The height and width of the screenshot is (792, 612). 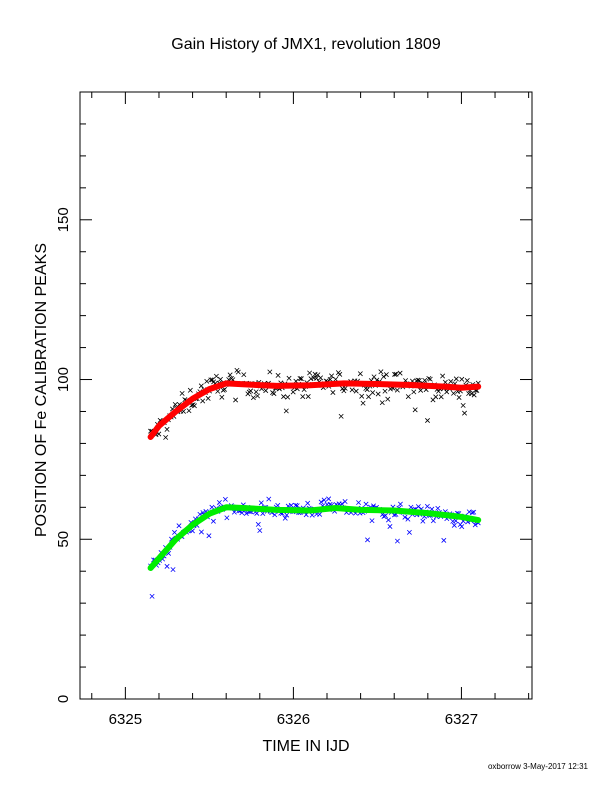 What do you see at coordinates (306, 44) in the screenshot?
I see `chart-title: Gain History of JMX1, revolution 1809` at bounding box center [306, 44].